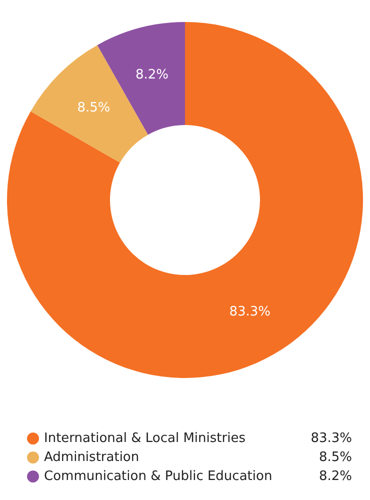  Describe the element at coordinates (335, 476) in the screenshot. I see `text: 8.2%` at that location.